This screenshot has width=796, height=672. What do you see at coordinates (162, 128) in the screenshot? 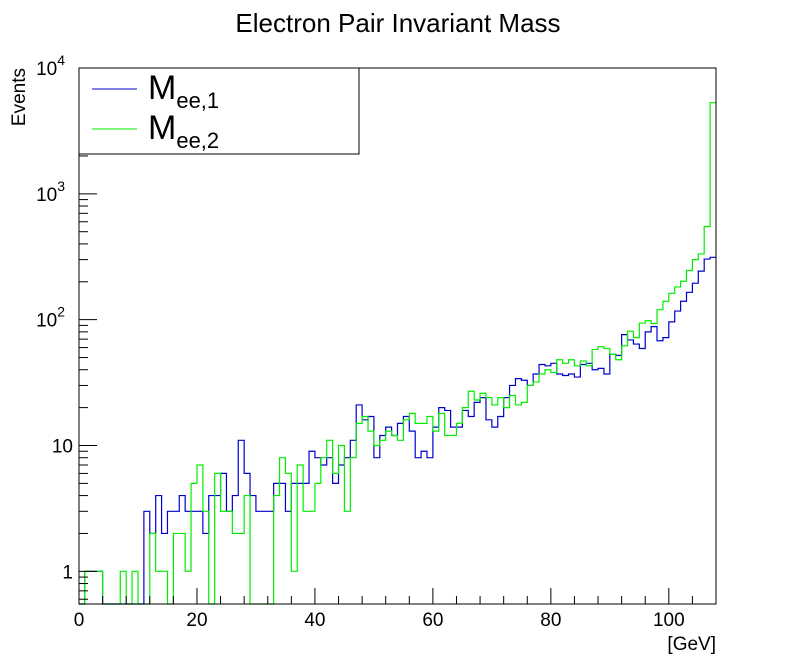
I see `legend-label-series-2-name: M` at bounding box center [162, 128].